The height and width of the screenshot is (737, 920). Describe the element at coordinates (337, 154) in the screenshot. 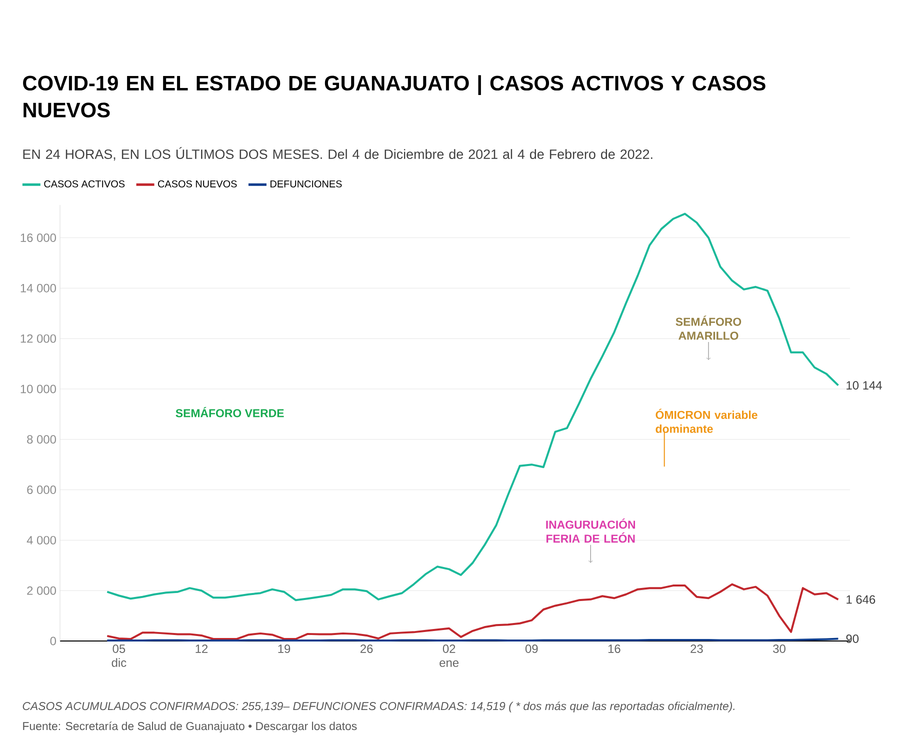

I see `chart-subtitle: EN 24 HORAS, EN LOS ÚLTIMOS DOS MESES. Del 4 de Diciembre de 2021 al 4 de Febrero de 2022.` at that location.